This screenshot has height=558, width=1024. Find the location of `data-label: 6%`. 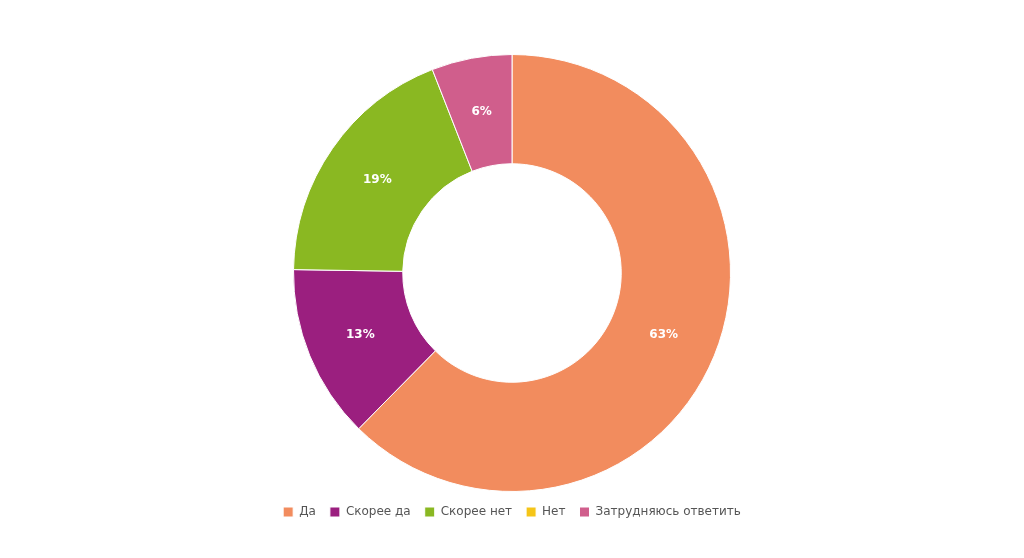

data-label: 6% is located at coordinates (481, 111).